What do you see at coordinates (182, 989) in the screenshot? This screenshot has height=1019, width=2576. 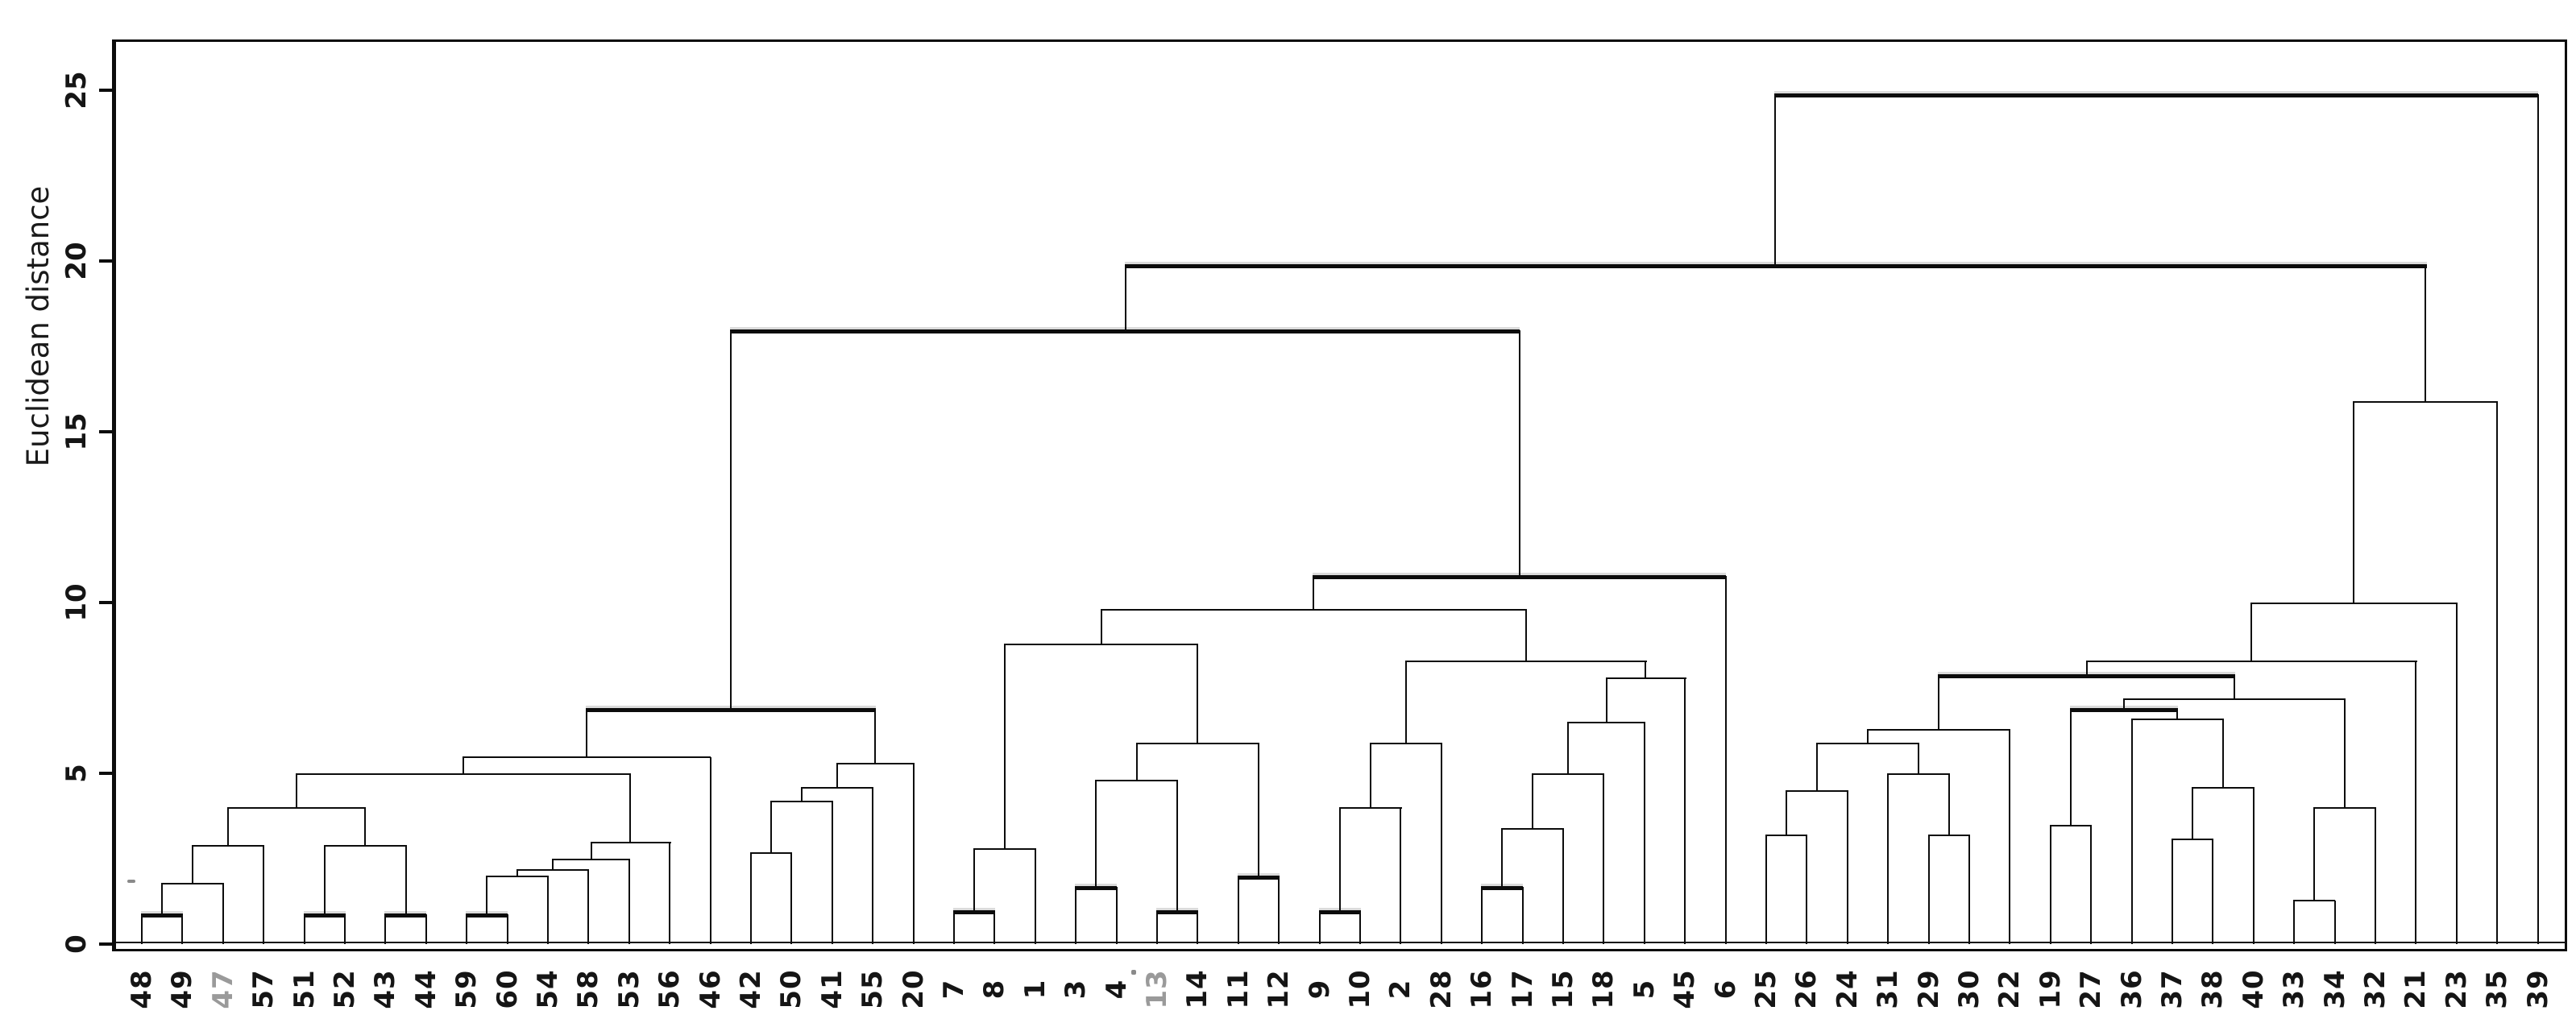 I see `leaf-label-49: 49` at bounding box center [182, 989].